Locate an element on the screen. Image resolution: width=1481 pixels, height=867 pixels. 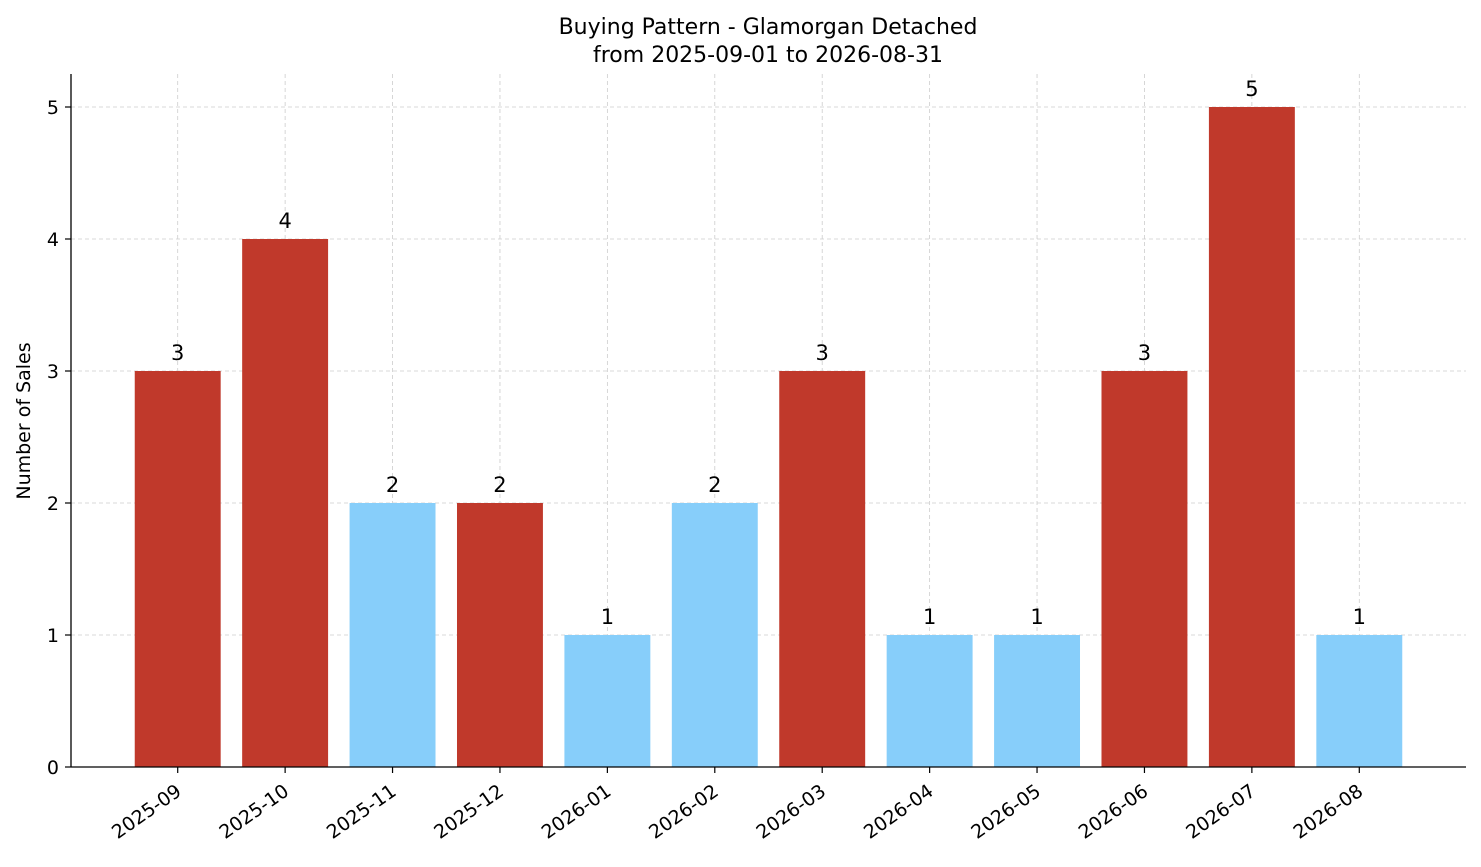
data-label: 5 is located at coordinates (1251, 89).